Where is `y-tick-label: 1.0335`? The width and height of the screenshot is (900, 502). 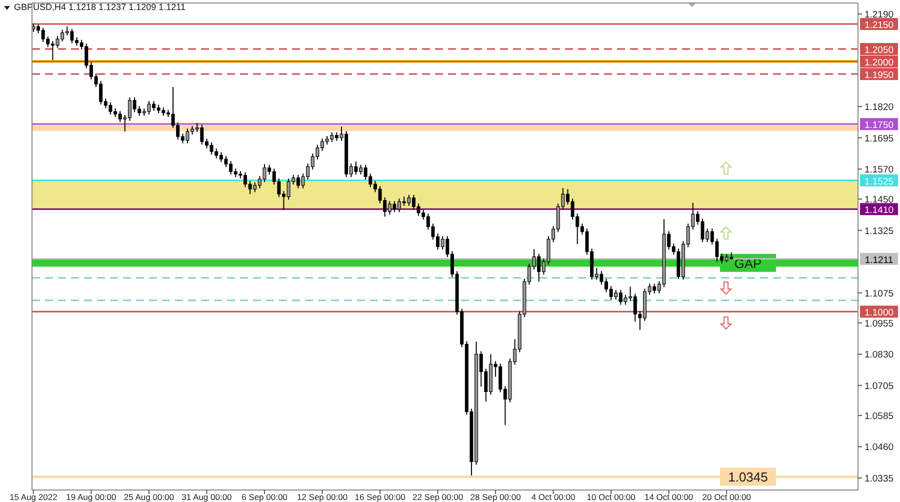 y-tick-label: 1.0335 is located at coordinates (879, 478).